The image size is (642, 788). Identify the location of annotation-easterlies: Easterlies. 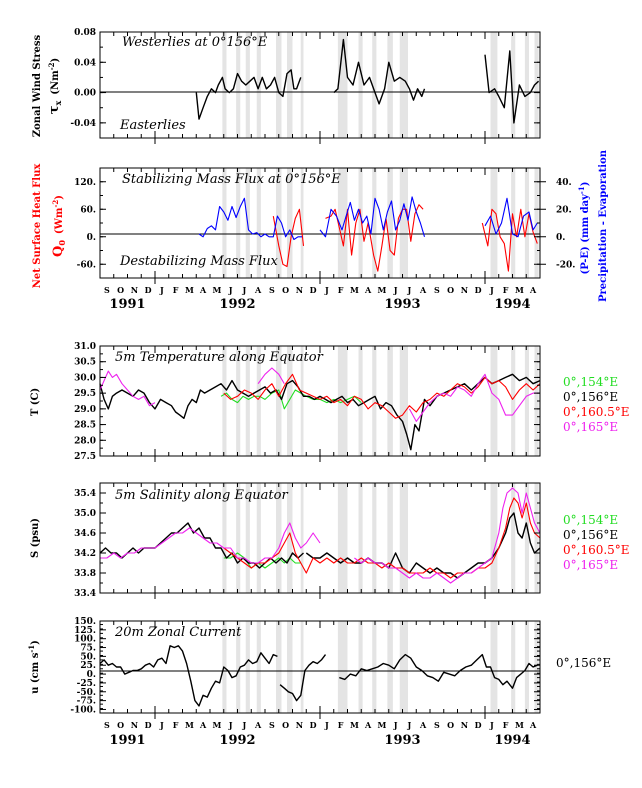
(152, 125).